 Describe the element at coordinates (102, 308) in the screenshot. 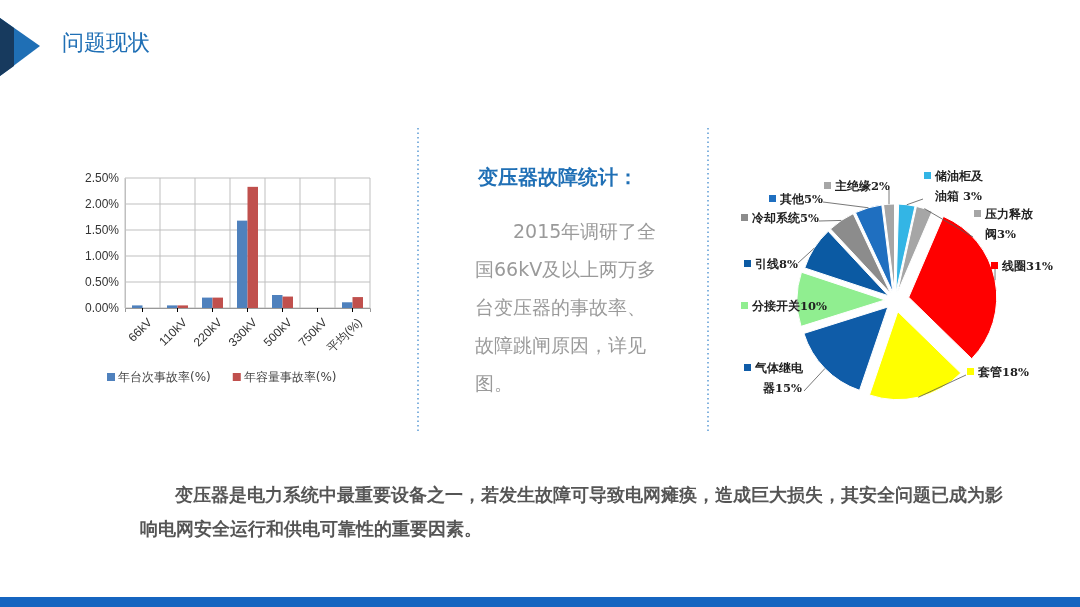

I see `y-tick-label: 0.00%` at that location.